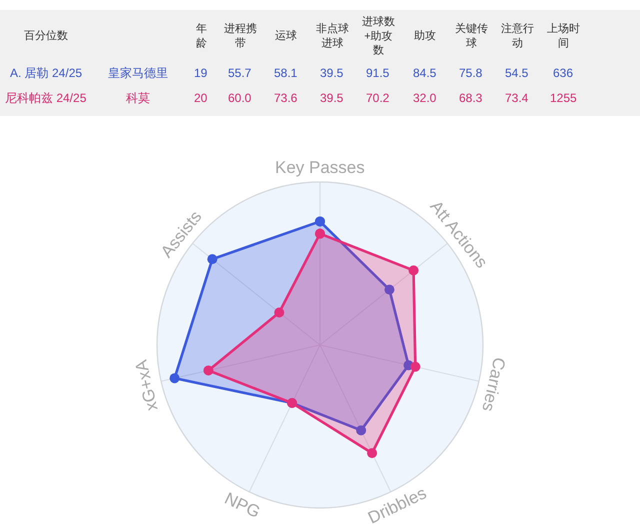 This screenshot has height=529, width=640. What do you see at coordinates (425, 35) in the screenshot?
I see `category-label: 助攻` at bounding box center [425, 35].